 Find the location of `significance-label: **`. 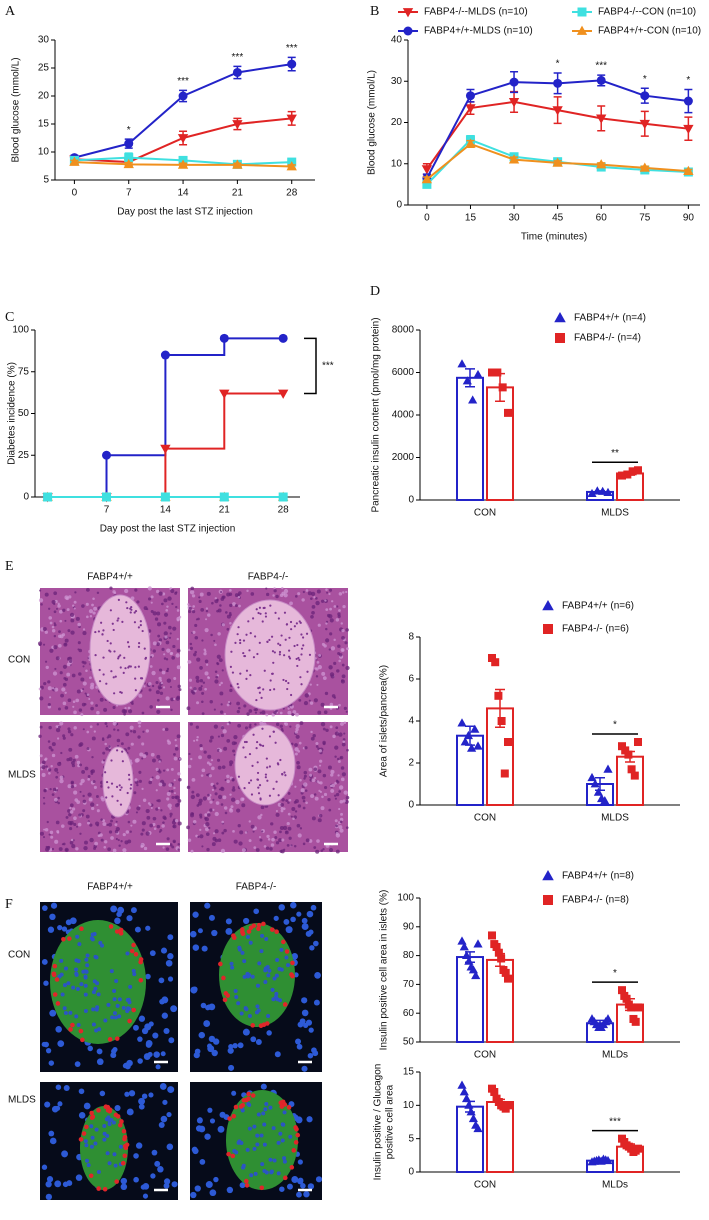

significance-label: ** is located at coordinates (615, 453).